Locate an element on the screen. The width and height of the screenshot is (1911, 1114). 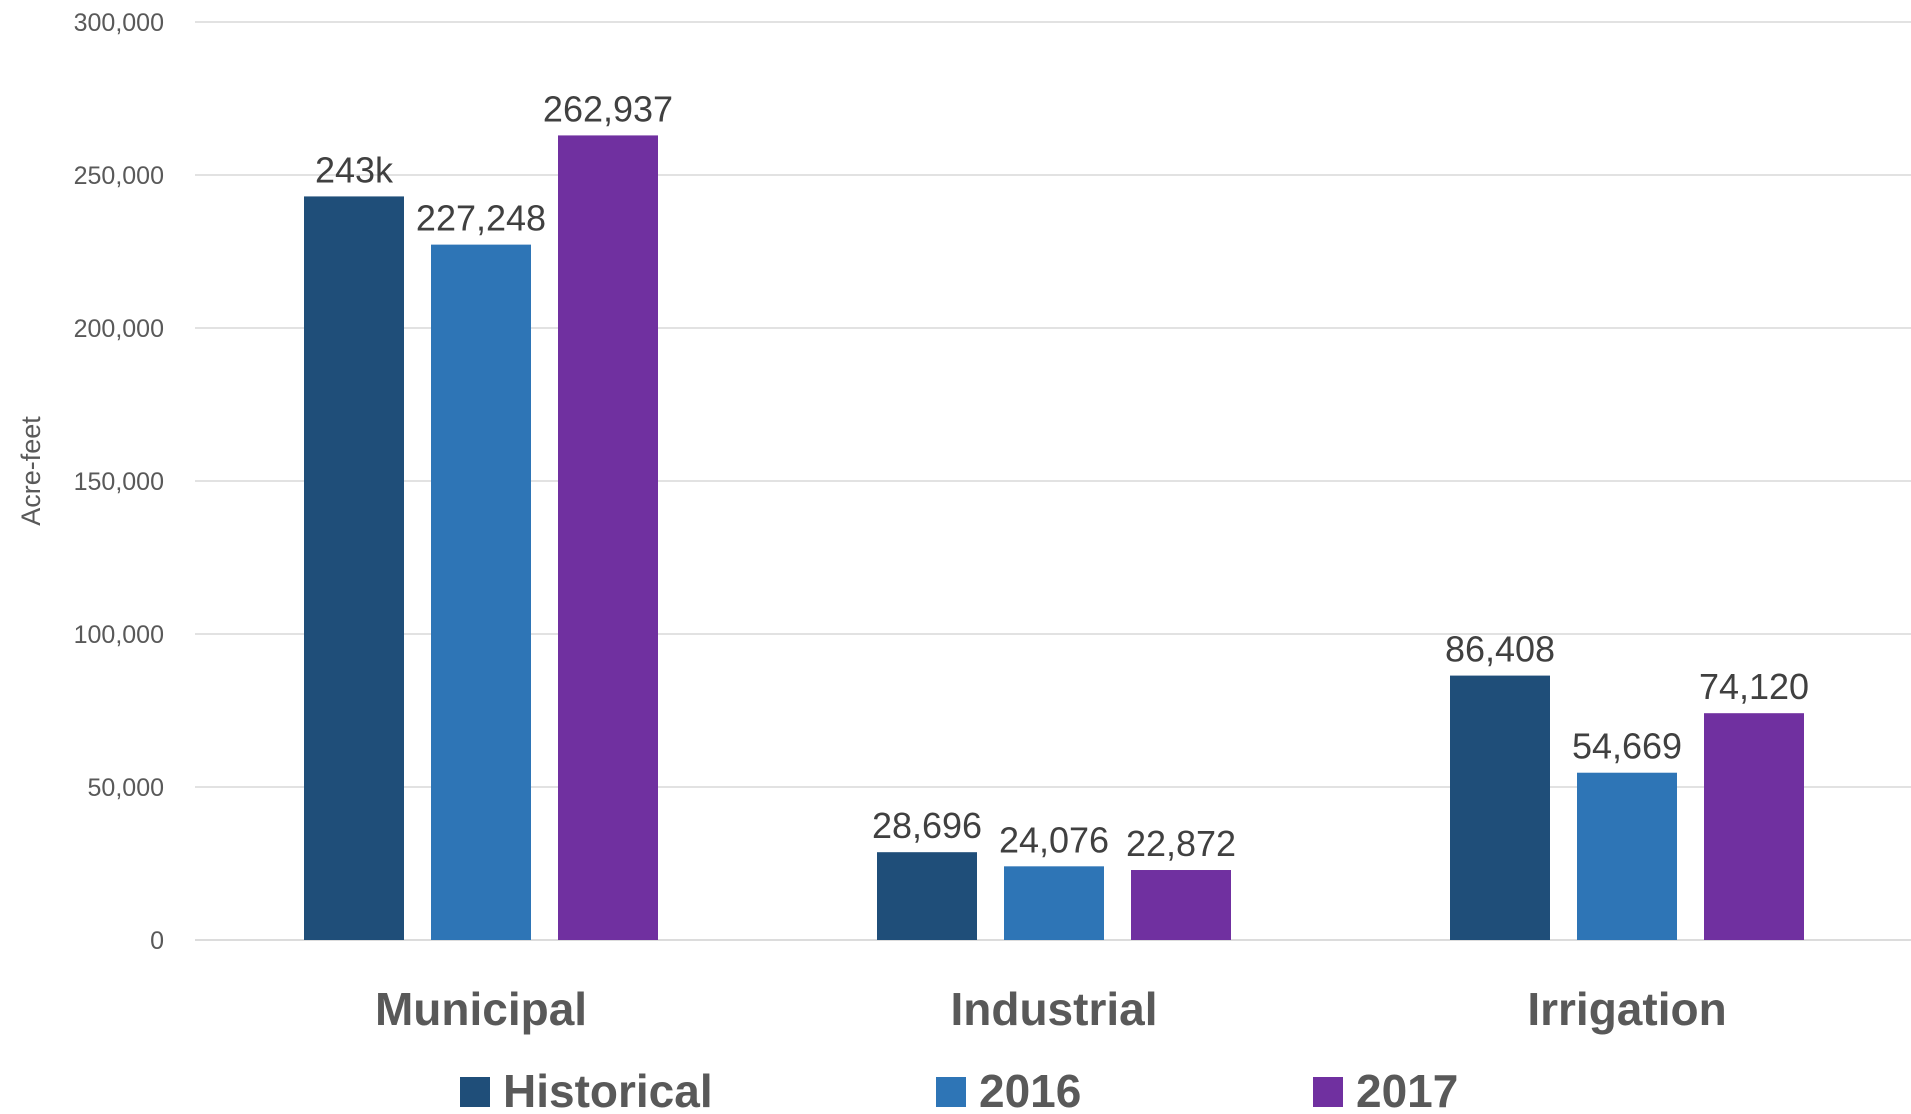
y-axis-title: Acre-feet is located at coordinates (31, 471).